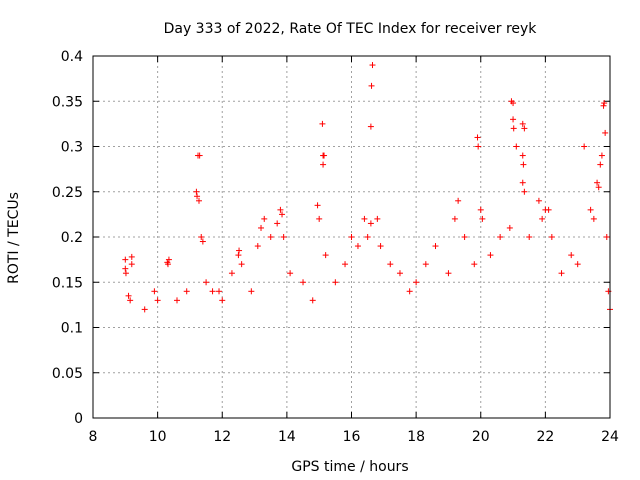 The width and height of the screenshot is (640, 480). Describe the element at coordinates (67, 193) in the screenshot. I see `y-tick-label: 0.25` at that location.